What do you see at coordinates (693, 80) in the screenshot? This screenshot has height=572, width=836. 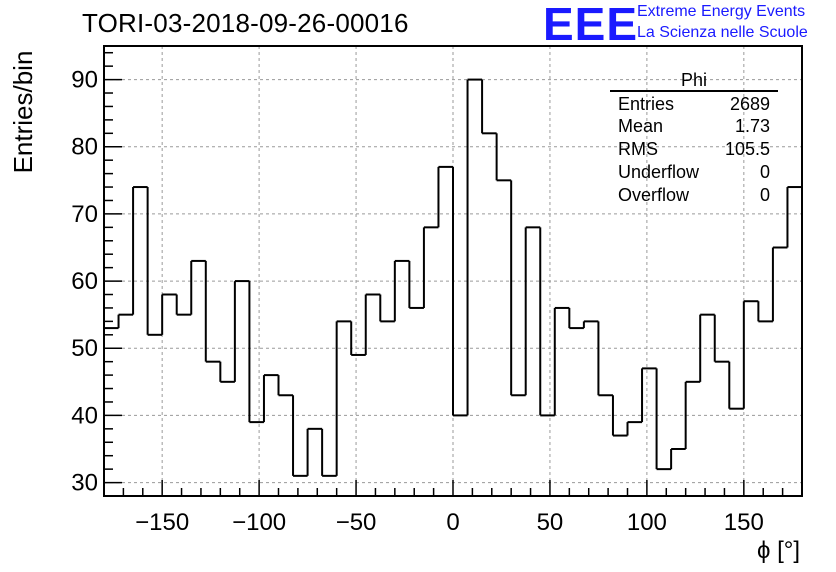 I see `stats-box-title: Phi` at bounding box center [693, 80].